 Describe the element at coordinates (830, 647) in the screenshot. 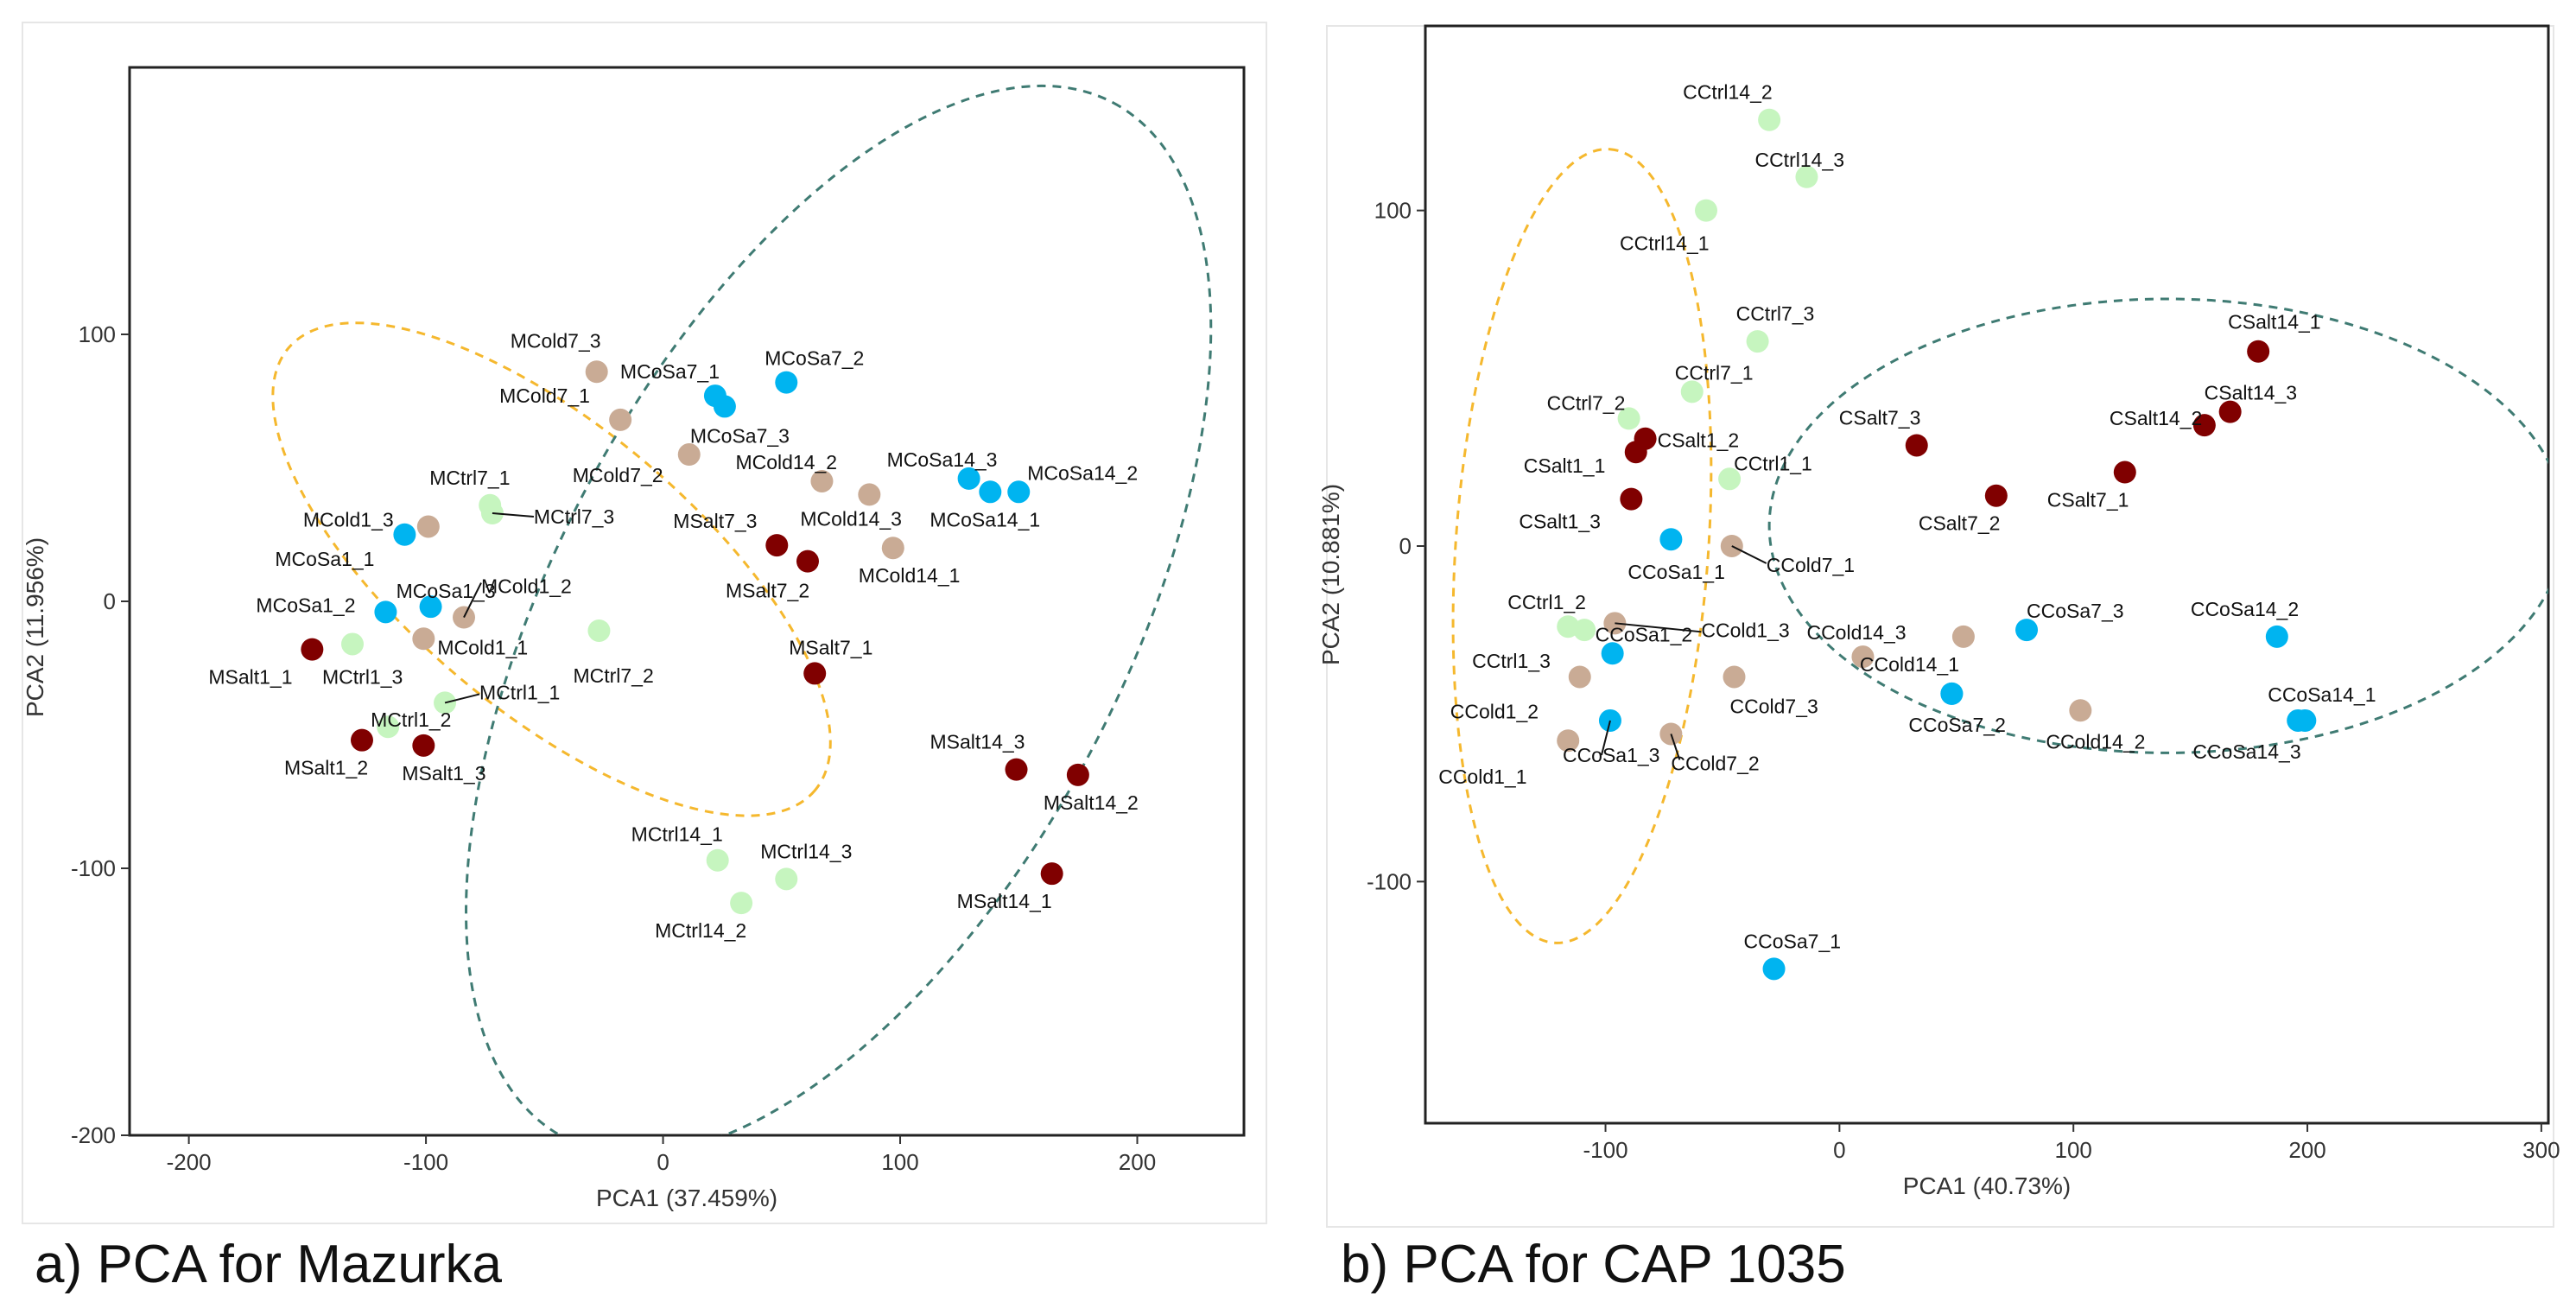

I see `point-label: MSalt7_1` at that location.